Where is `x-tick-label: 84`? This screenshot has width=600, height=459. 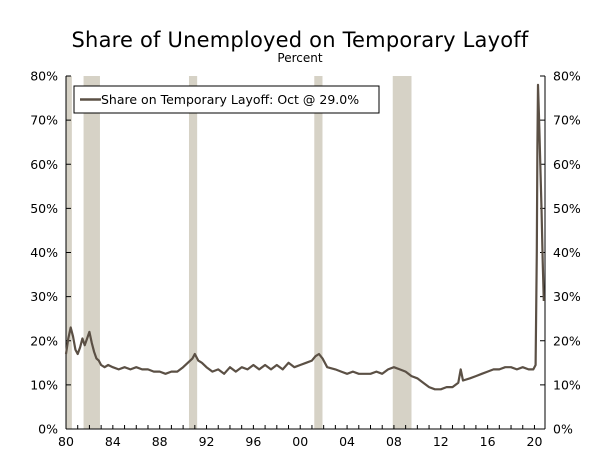
x-tick-label: 84 is located at coordinates (113, 441).